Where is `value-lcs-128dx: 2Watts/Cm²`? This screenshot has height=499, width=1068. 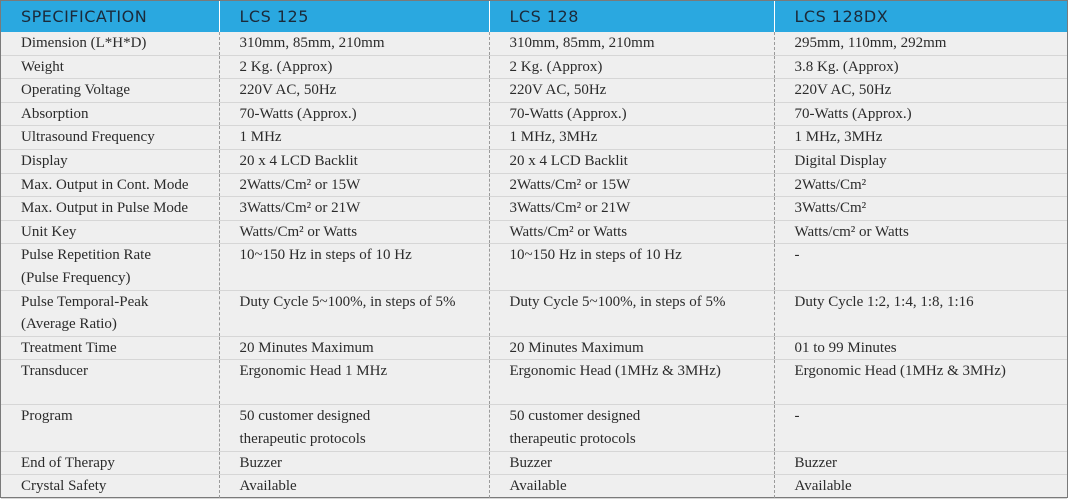 value-lcs-128dx: 2Watts/Cm² is located at coordinates (920, 185).